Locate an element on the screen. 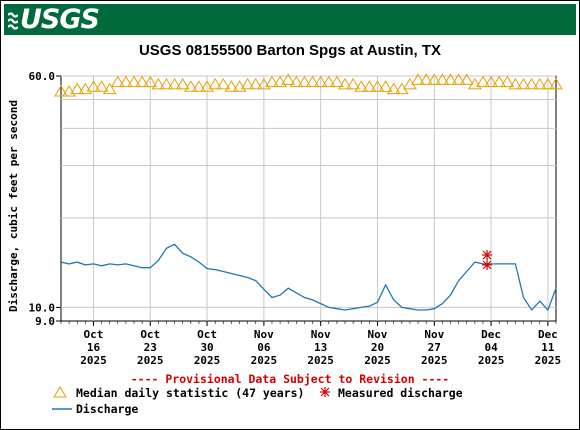  y-tick-label: 60.0 is located at coordinates (42, 76).